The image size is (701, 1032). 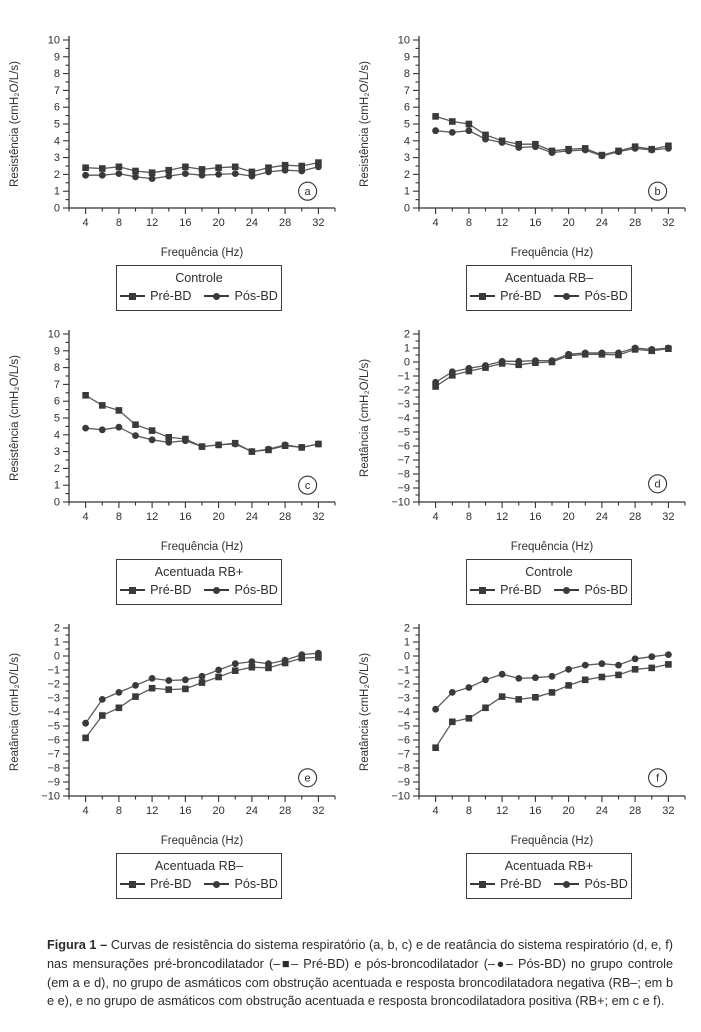 What do you see at coordinates (365, 124) in the screenshot?
I see `y-axis-title: Resistência (cmH₂O/L/s)` at bounding box center [365, 124].